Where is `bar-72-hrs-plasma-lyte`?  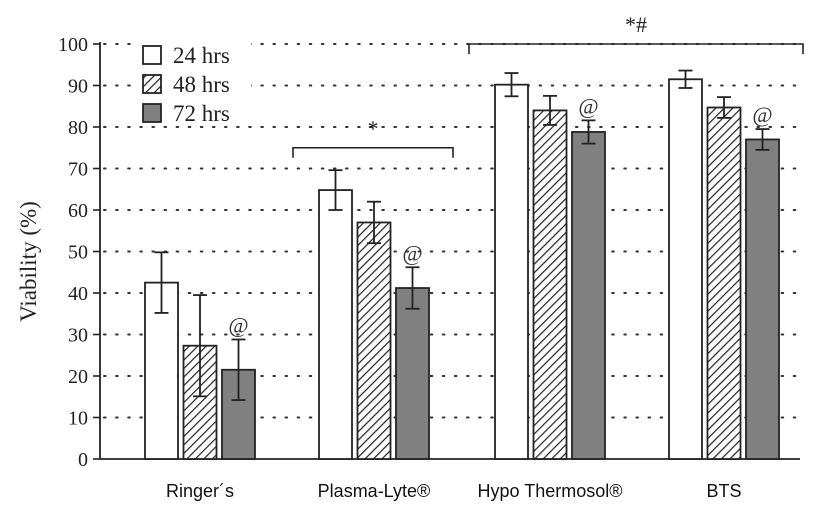
bar-72-hrs-plasma-lyte is located at coordinates (412, 373).